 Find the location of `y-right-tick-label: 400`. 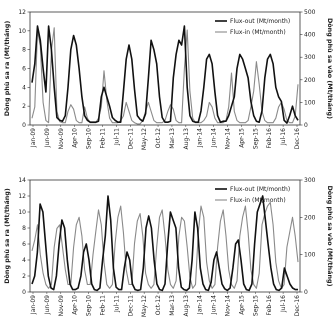

y-right-tick-label: 400 is located at coordinates (310, 35).